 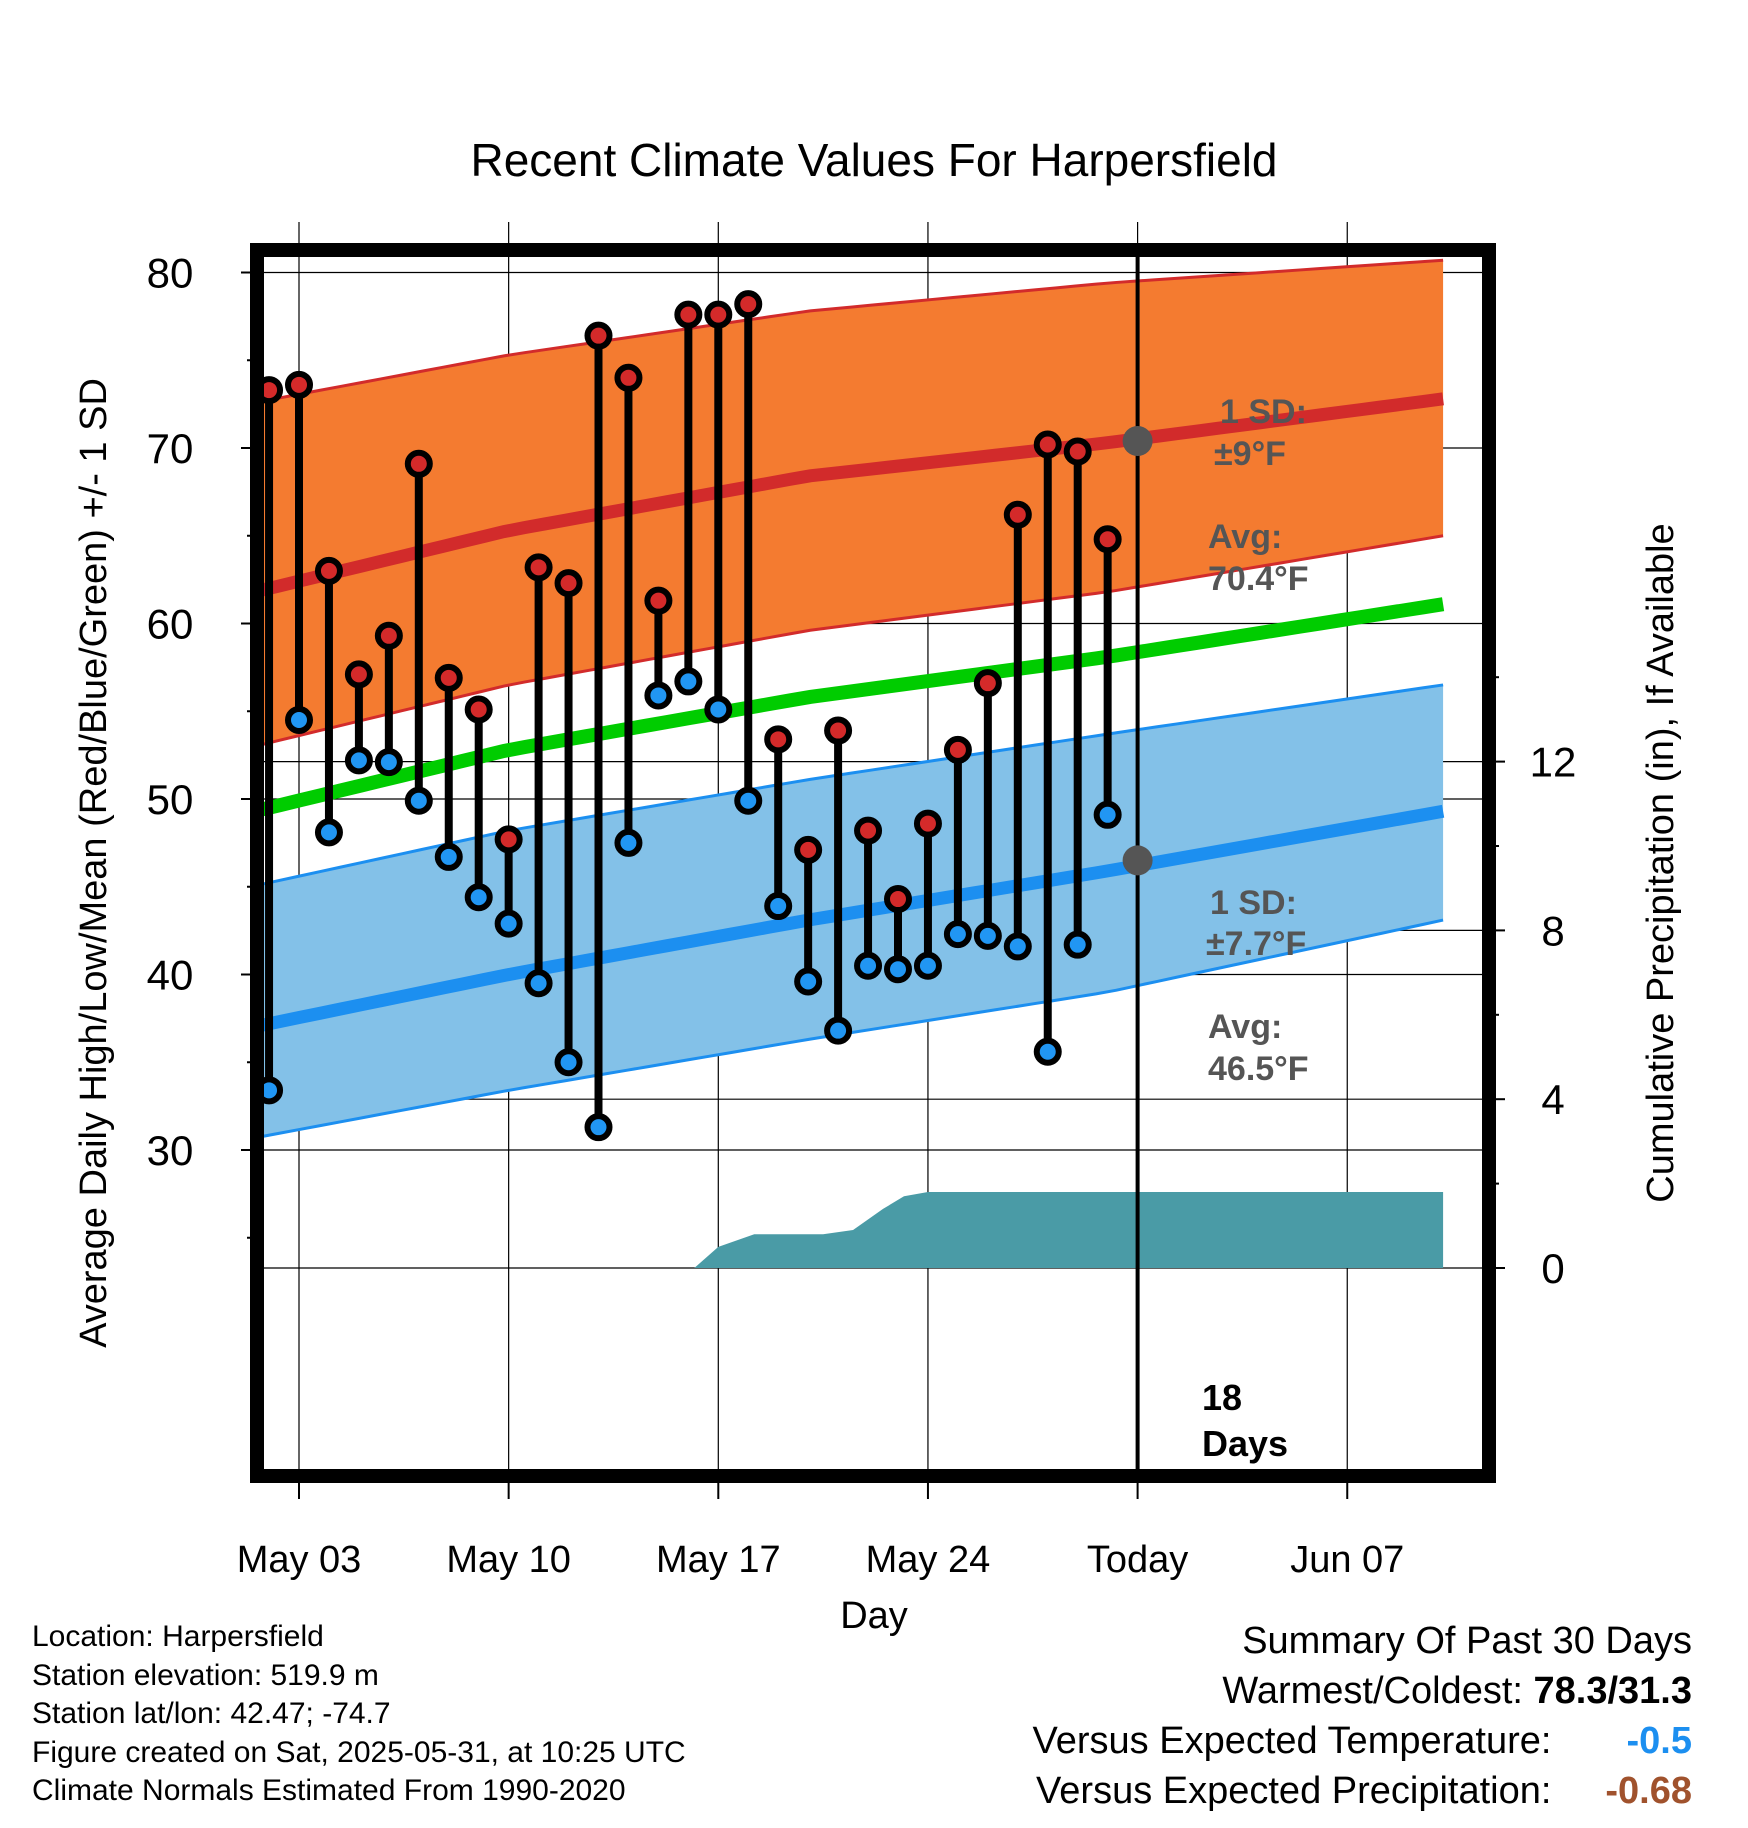 I want to click on latlon-text: Station lat/lon: 42.47; -74.7, so click(x=211, y=1713).